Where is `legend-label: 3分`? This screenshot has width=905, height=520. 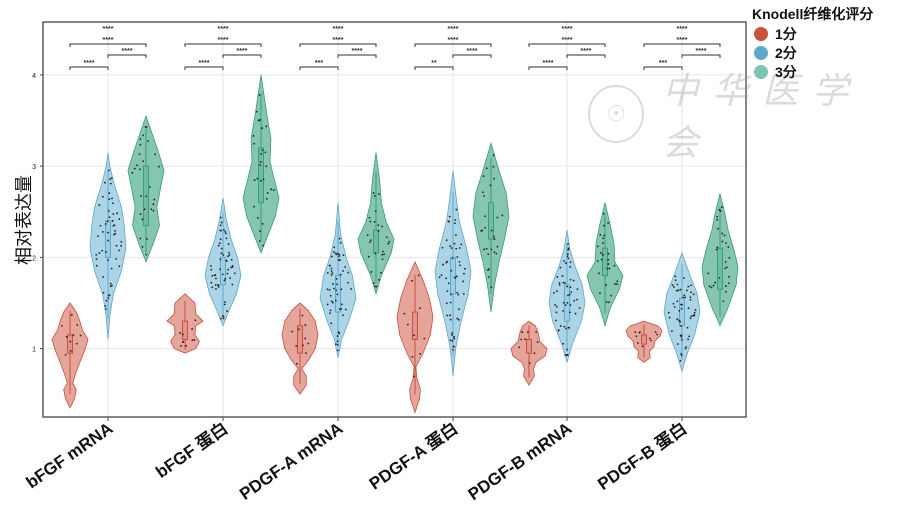 legend-label: 3分 is located at coordinates (786, 71).